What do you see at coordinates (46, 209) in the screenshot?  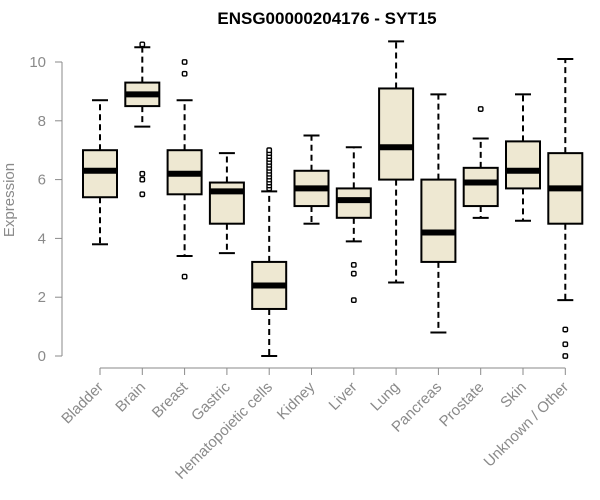 I see `y-axis: 0 2 4 6 8 10` at bounding box center [46, 209].